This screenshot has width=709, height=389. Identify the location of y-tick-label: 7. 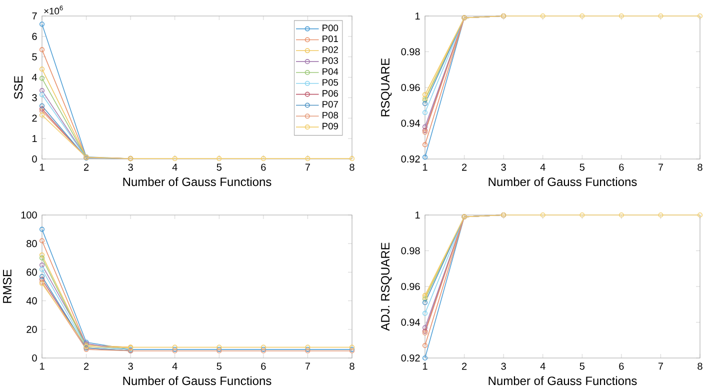
(34, 16).